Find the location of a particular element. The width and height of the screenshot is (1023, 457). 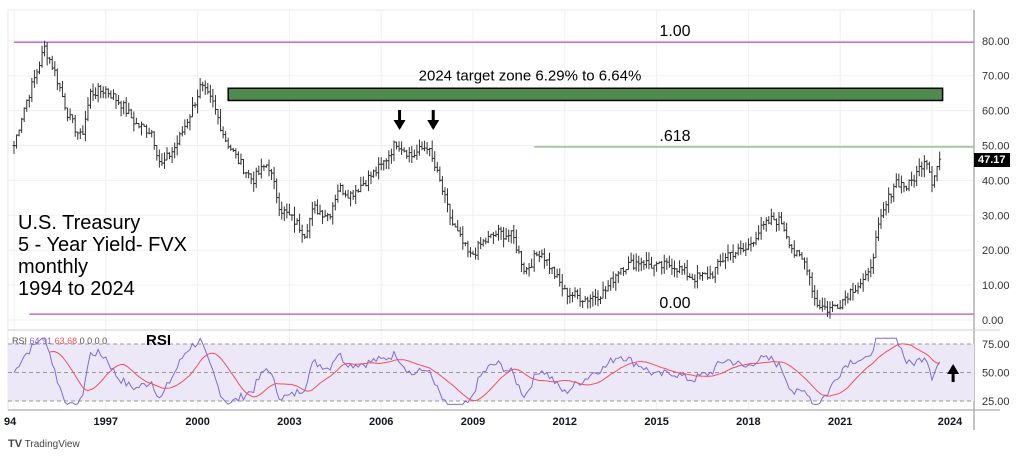

fib-label: .618 is located at coordinates (674, 136).